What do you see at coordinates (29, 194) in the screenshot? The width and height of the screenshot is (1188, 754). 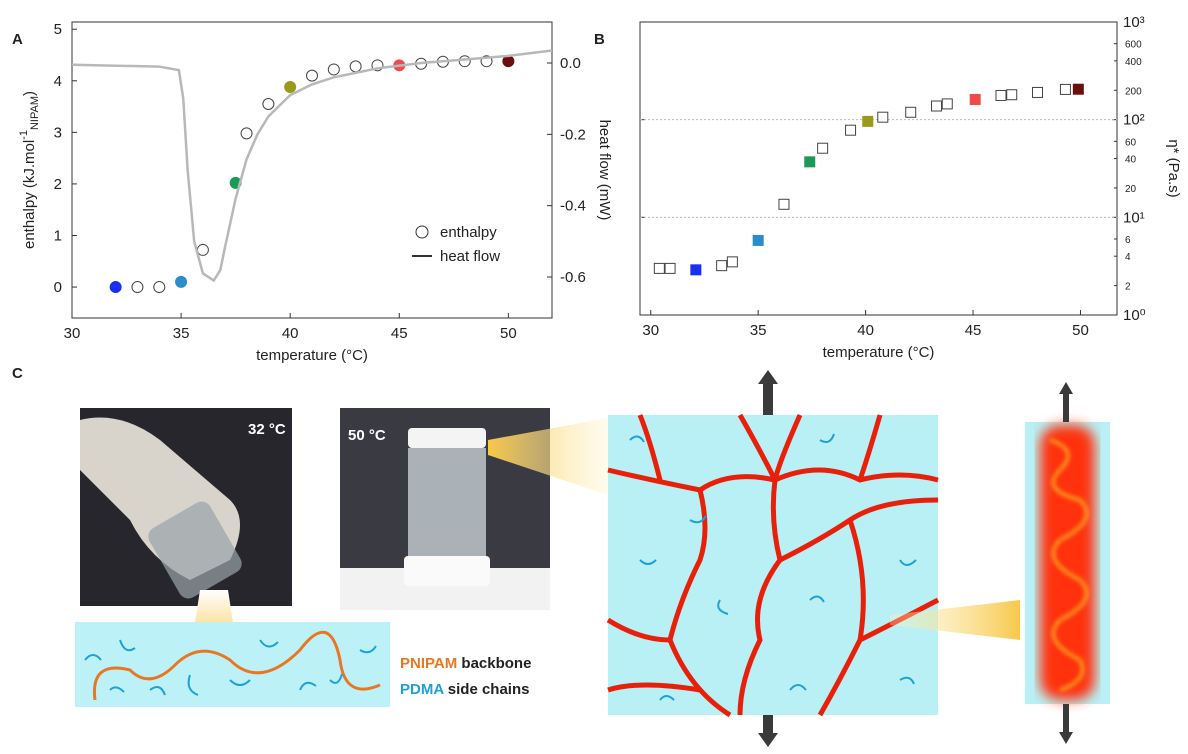 I see `y-axis-label-part: enthalpy (kJ.mol` at bounding box center [29, 194].